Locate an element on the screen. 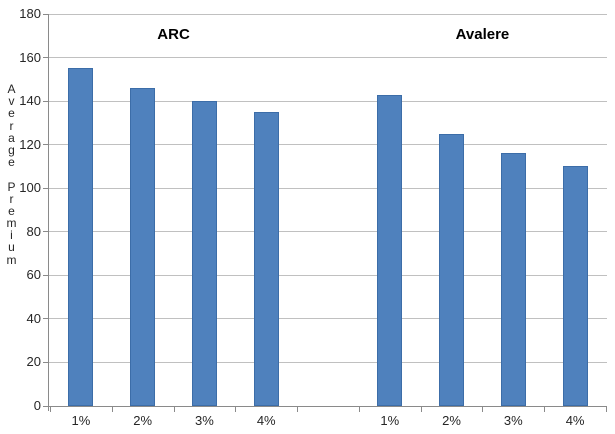 This screenshot has height=434, width=615. y-tick-label: 180 is located at coordinates (30, 13).